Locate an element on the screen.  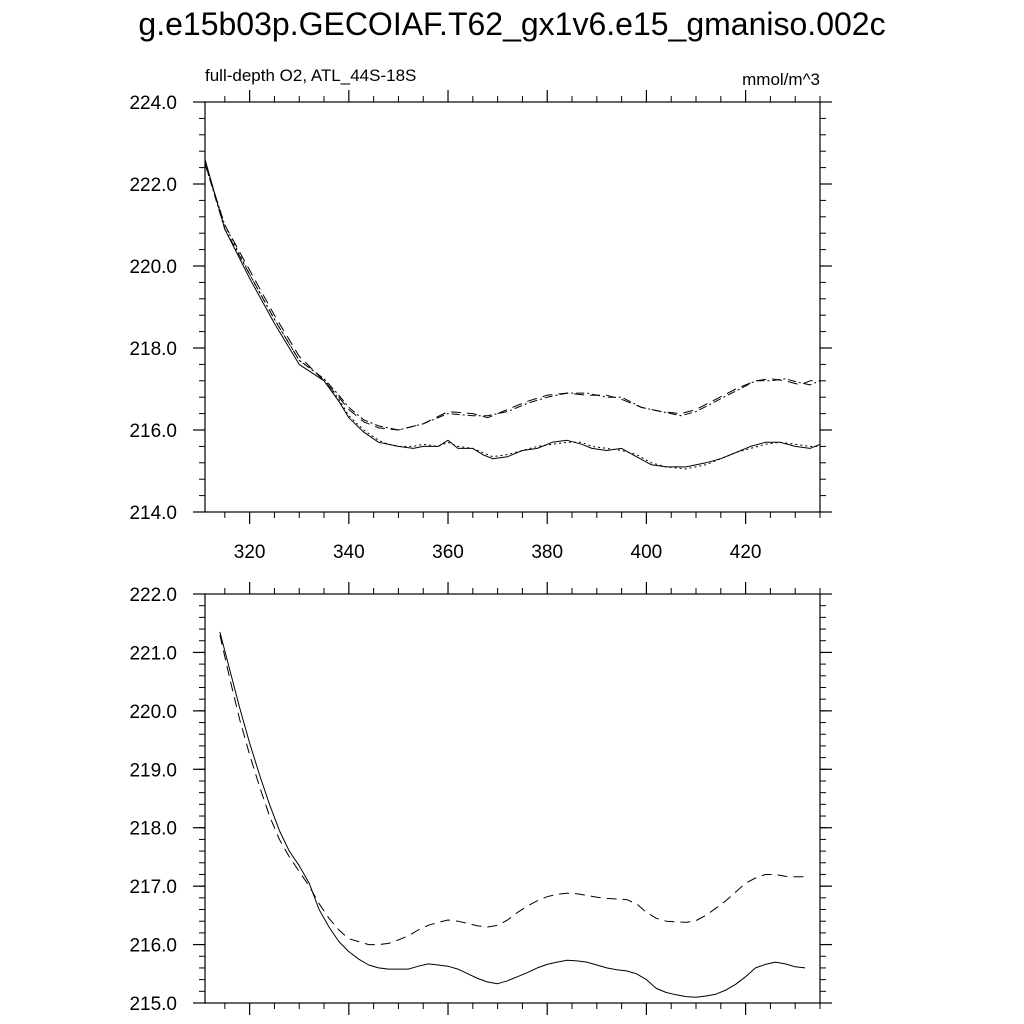
bottom-ytick-label: 219.0 is located at coordinates (153, 770).